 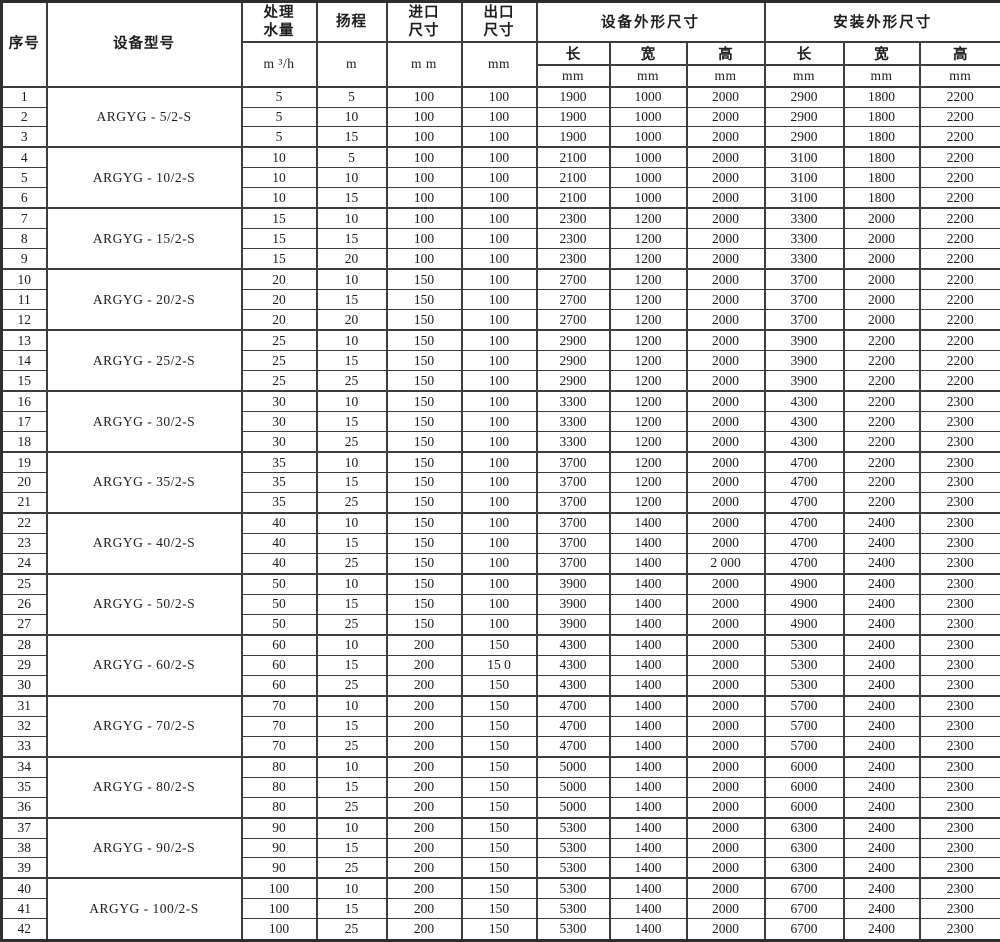 I want to click on serial-cell: 9, so click(x=24, y=259).